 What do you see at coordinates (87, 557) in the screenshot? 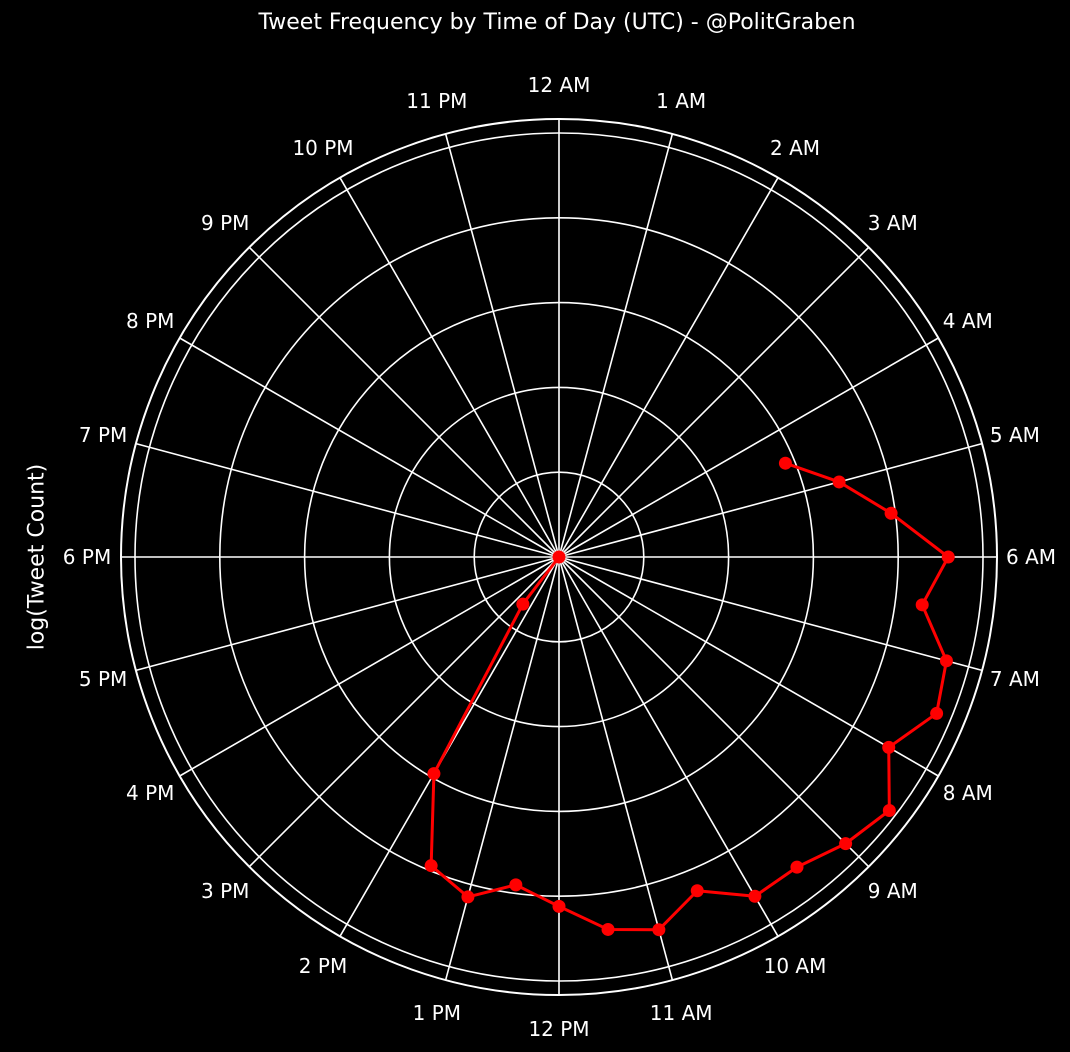
I see `hour-tick-label: 6 PM` at bounding box center [87, 557].